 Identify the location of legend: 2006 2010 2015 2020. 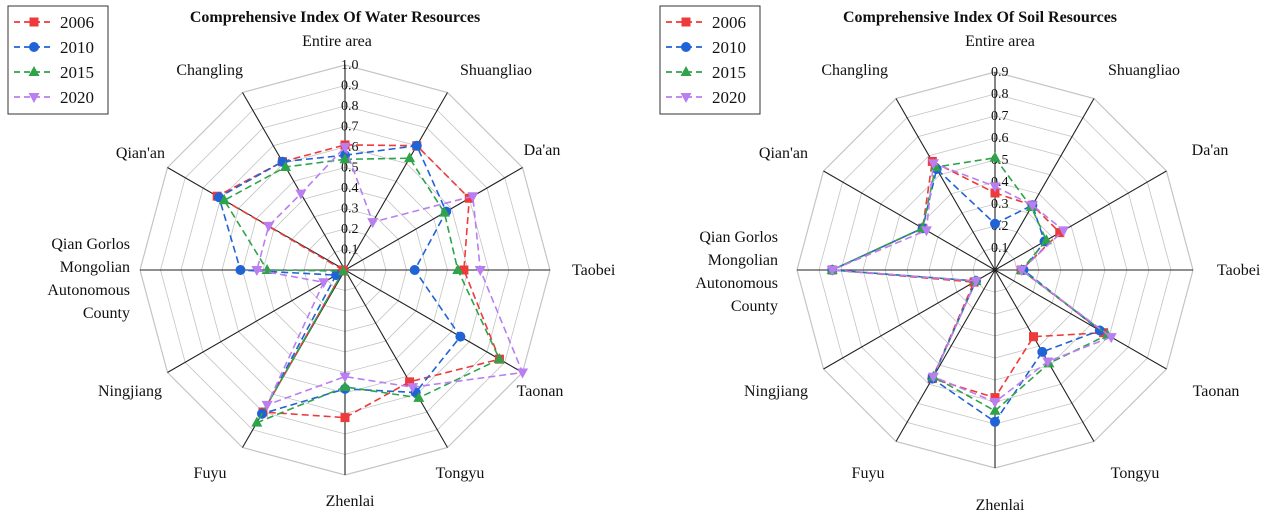
(710, 60).